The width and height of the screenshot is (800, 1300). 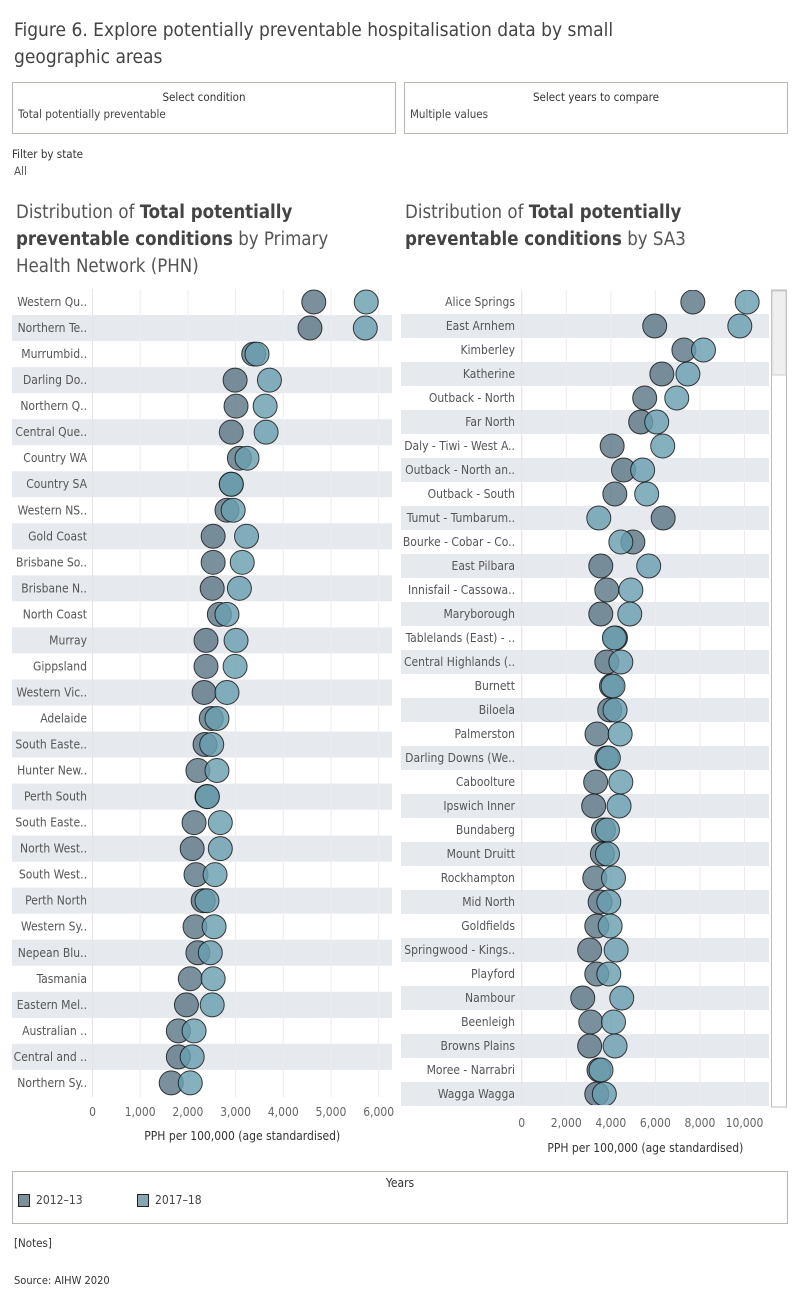 What do you see at coordinates (54, 354) in the screenshot?
I see `phn-category-label: Murrumbid..` at bounding box center [54, 354].